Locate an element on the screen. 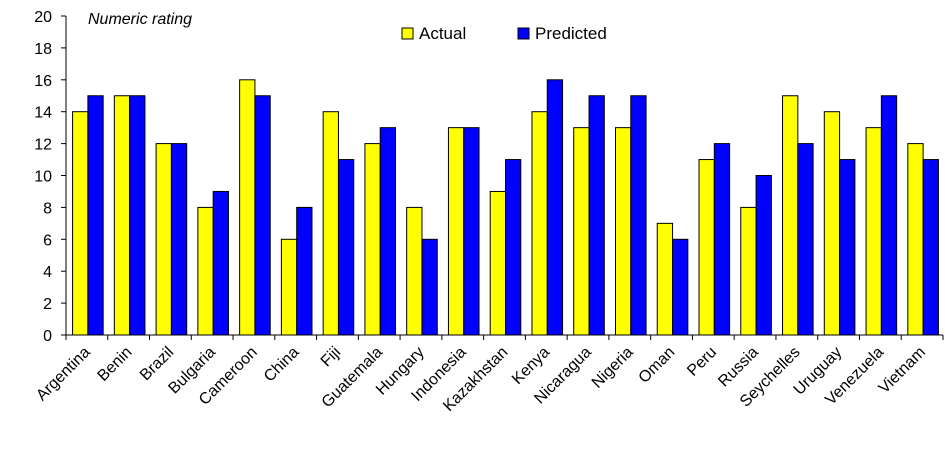 The width and height of the screenshot is (945, 449). bar-predicted-vietnam is located at coordinates (930, 247).